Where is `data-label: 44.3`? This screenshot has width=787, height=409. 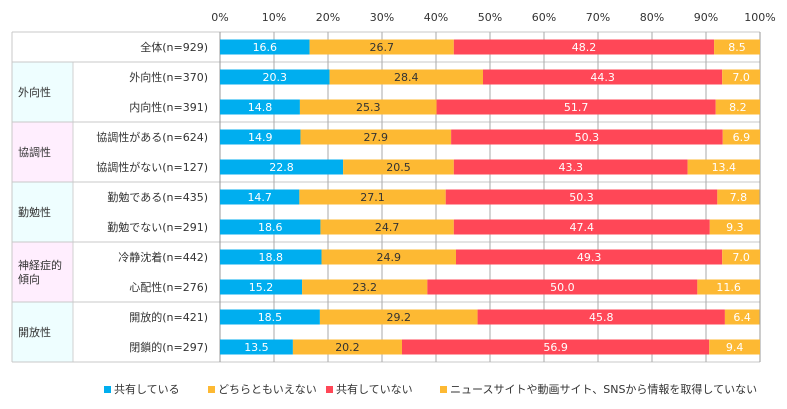
data-label: 44.3 is located at coordinates (602, 77).